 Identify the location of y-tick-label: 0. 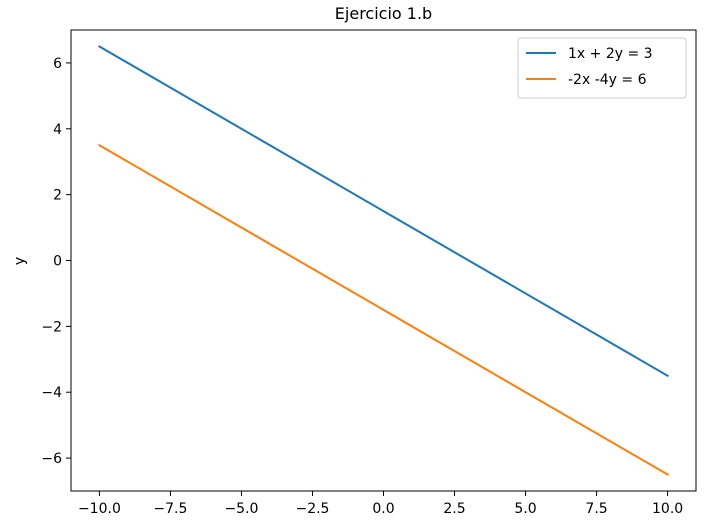
(57, 262).